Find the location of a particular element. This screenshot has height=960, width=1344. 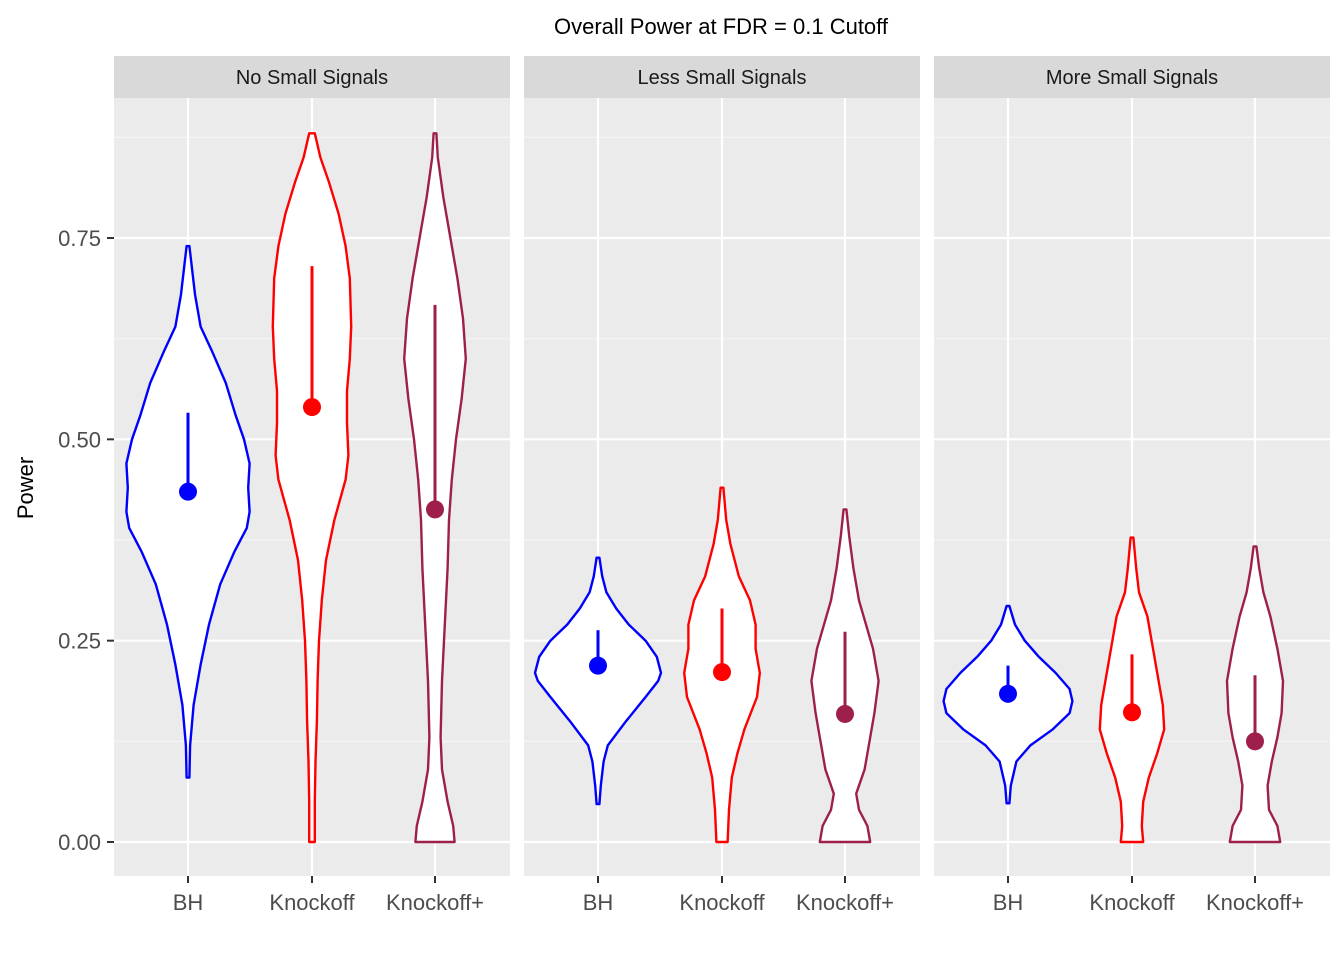

facet-strip-label: More Small Signals is located at coordinates (1132, 78).